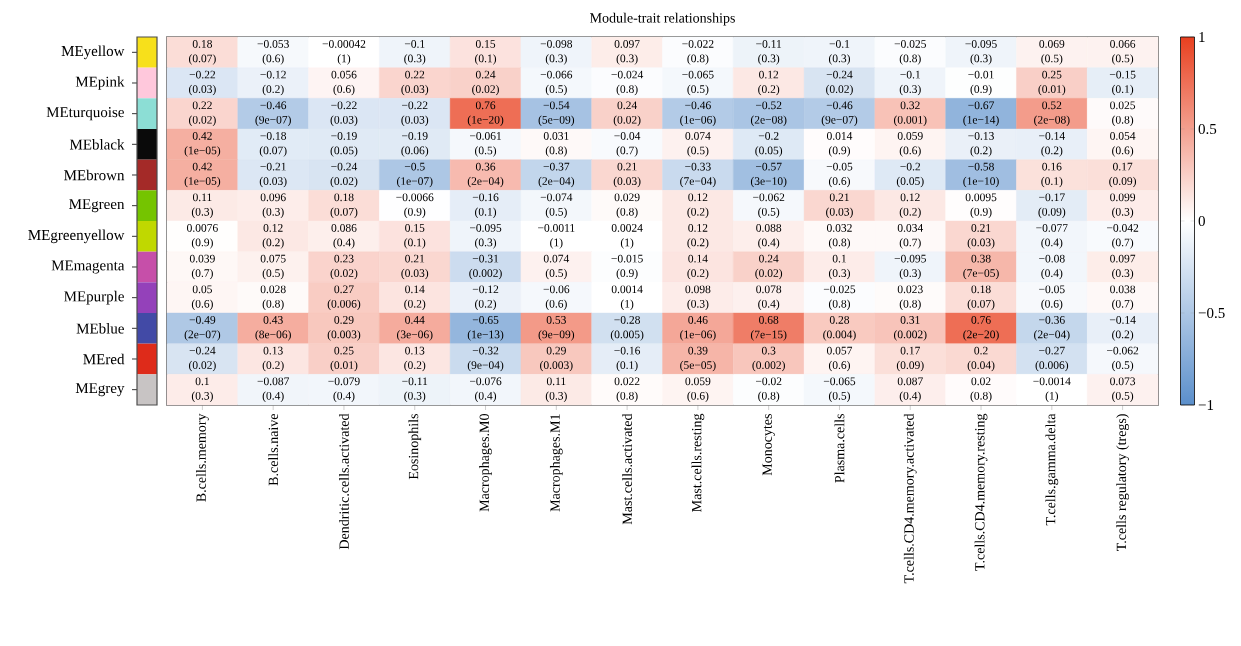 The height and width of the screenshot is (646, 1241). Describe the element at coordinates (981, 492) in the screenshot. I see `x-tick-label: T.cells.CD4.memory.resting` at that location.